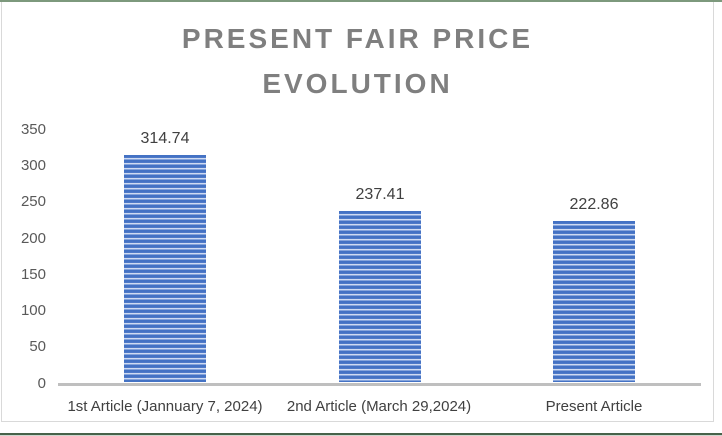  Describe the element at coordinates (33, 310) in the screenshot. I see `y-axis-tick-label: 100` at that location.